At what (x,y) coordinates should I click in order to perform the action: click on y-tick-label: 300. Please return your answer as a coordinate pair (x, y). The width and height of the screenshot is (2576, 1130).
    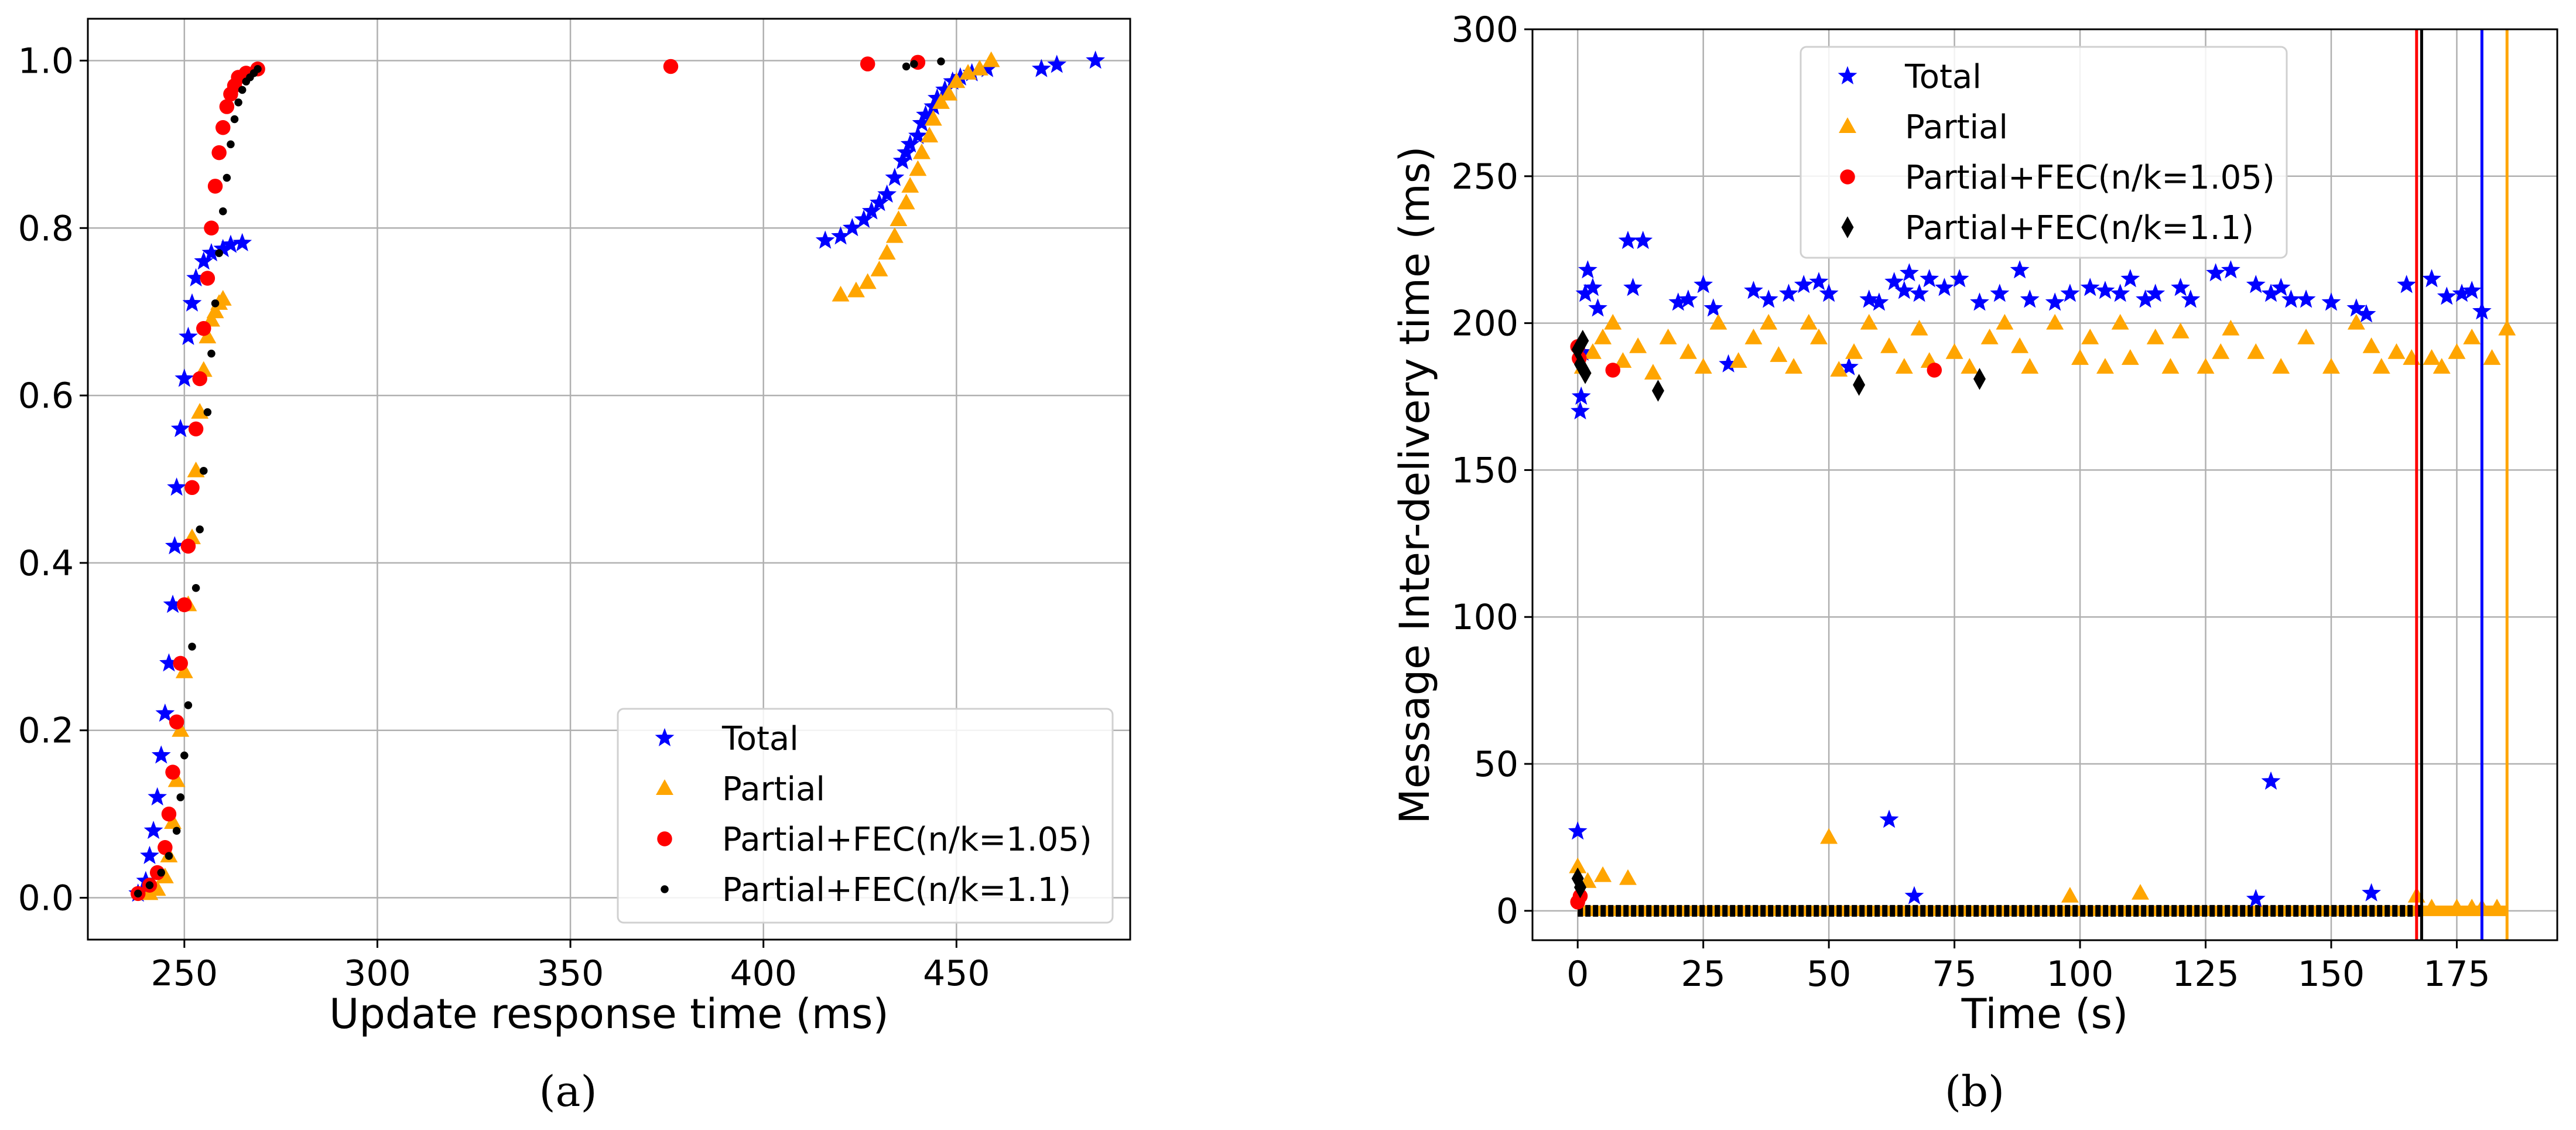
    Looking at the image, I should click on (1484, 30).